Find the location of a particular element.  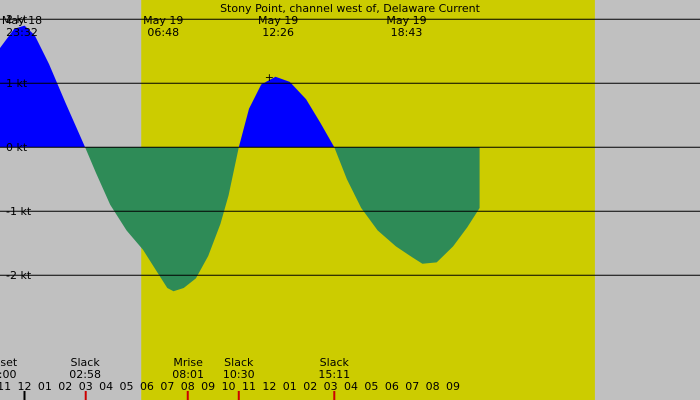

y-tick-label: 2 kt is located at coordinates (17, 19).